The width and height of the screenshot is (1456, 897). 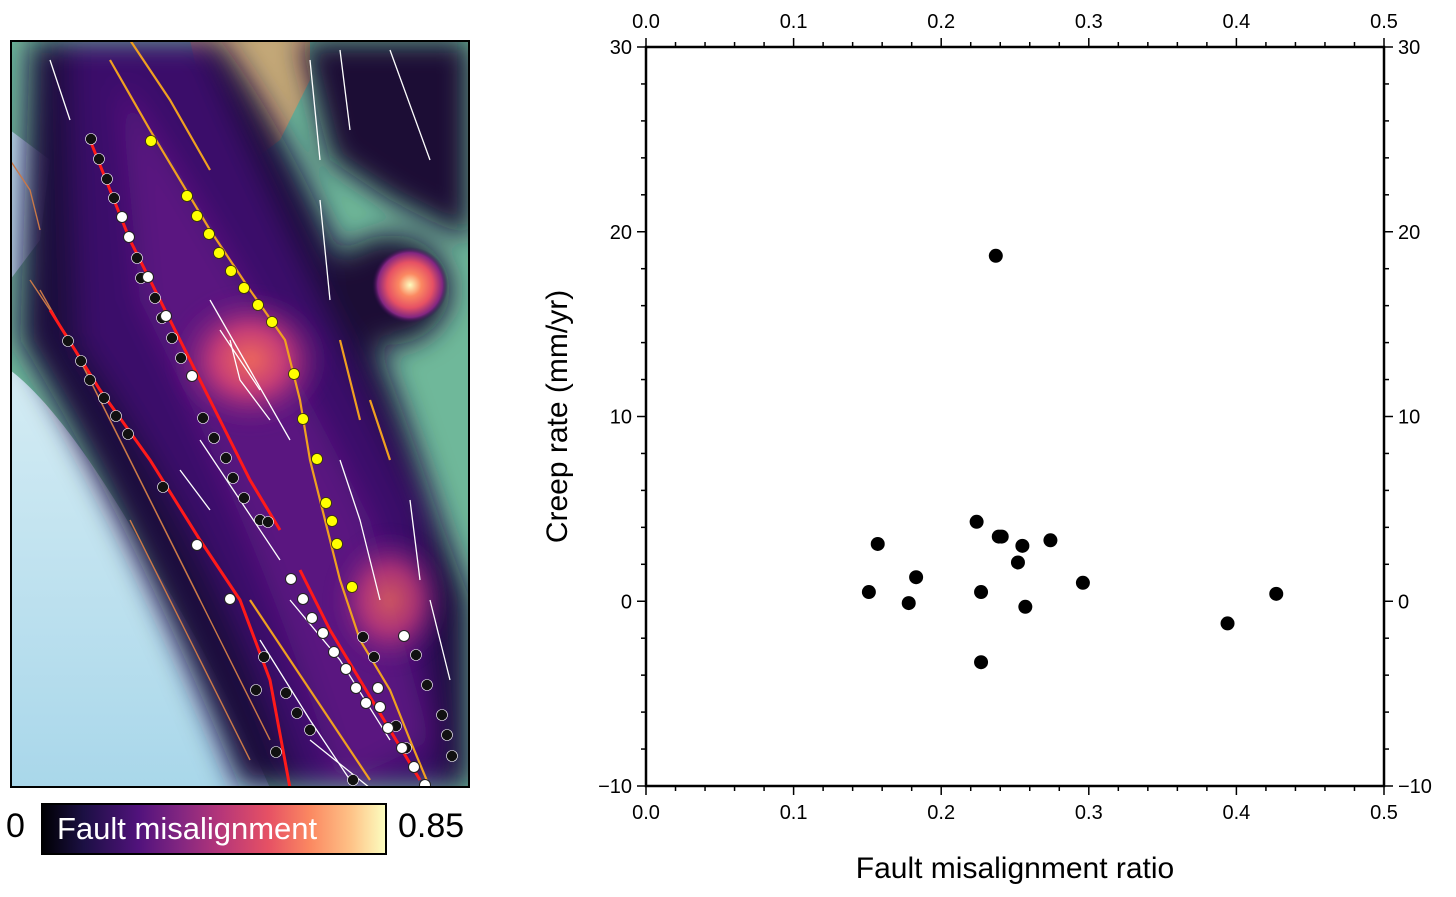 I want to click on x-tick-label-bottom: 0.1, so click(x=794, y=813).